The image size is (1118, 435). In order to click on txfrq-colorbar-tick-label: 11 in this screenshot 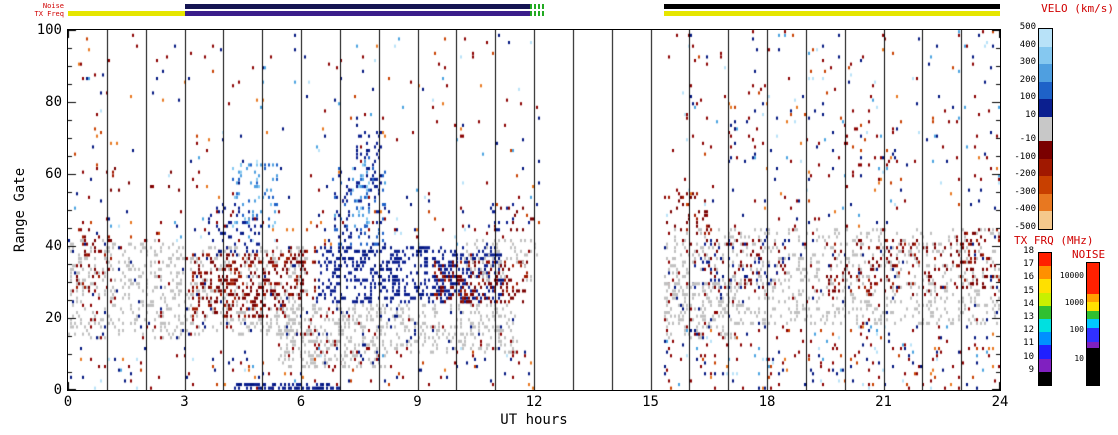, I will do `click(1028, 343)`.